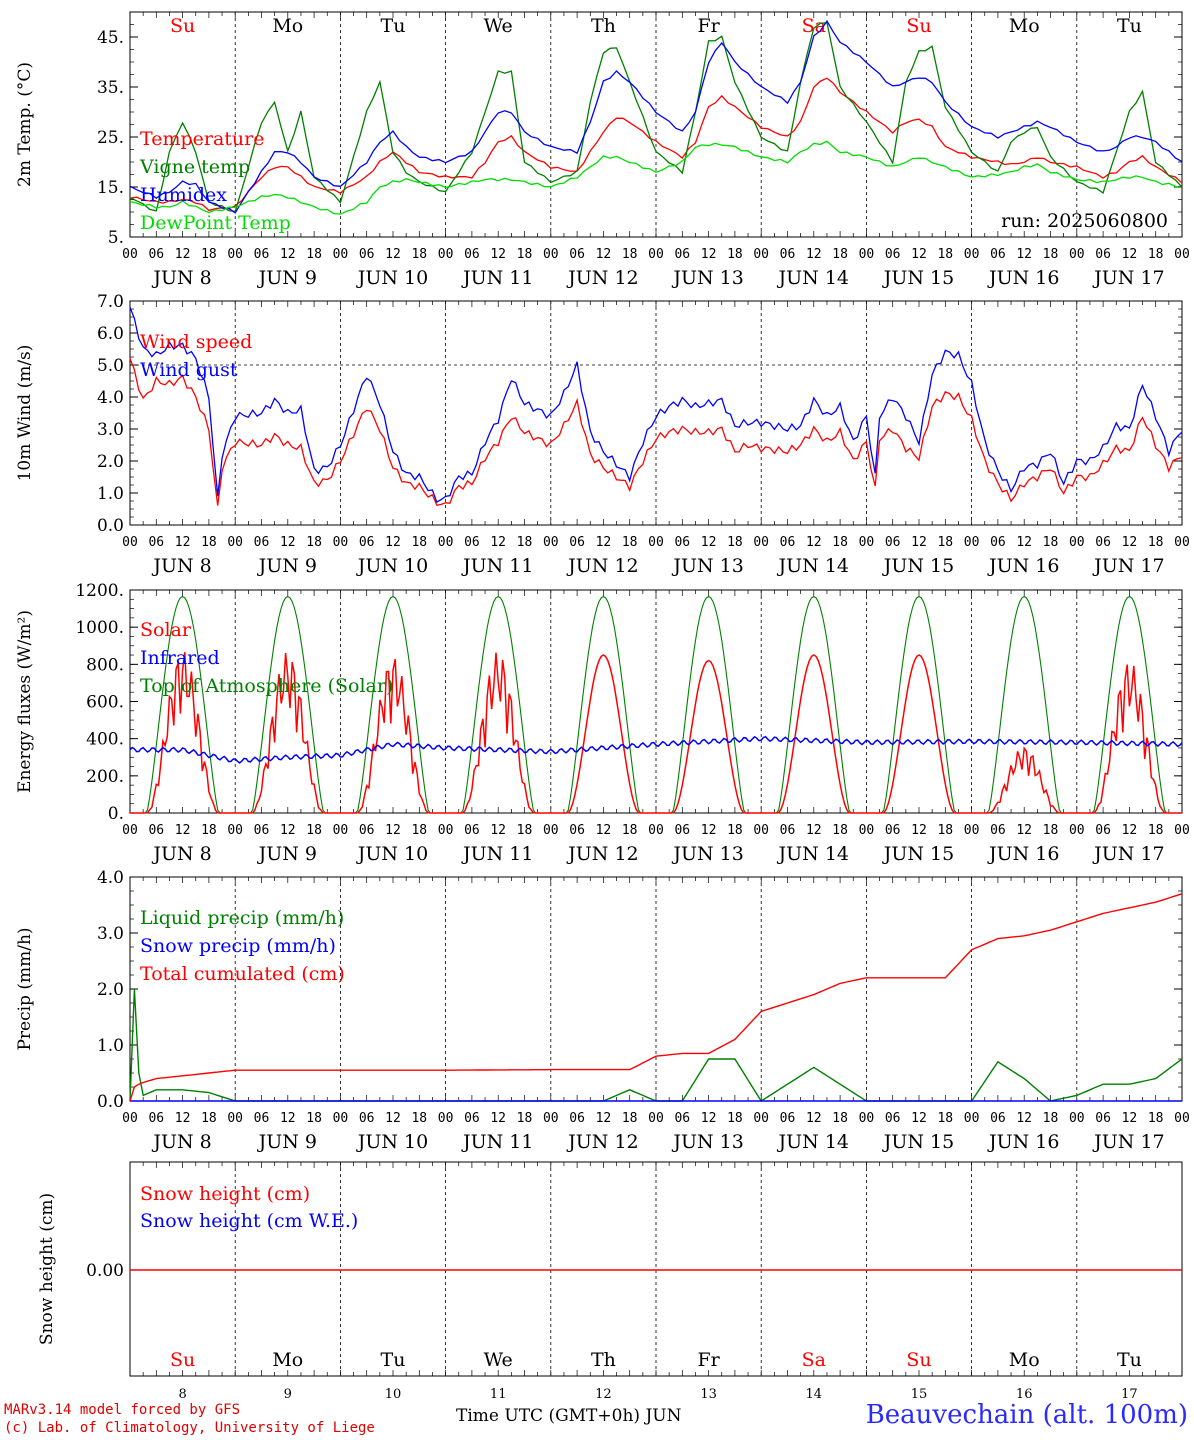 This screenshot has width=1194, height=1440. I want to click on legend-entry: Top of Atmosphere (Solar), so click(266, 686).